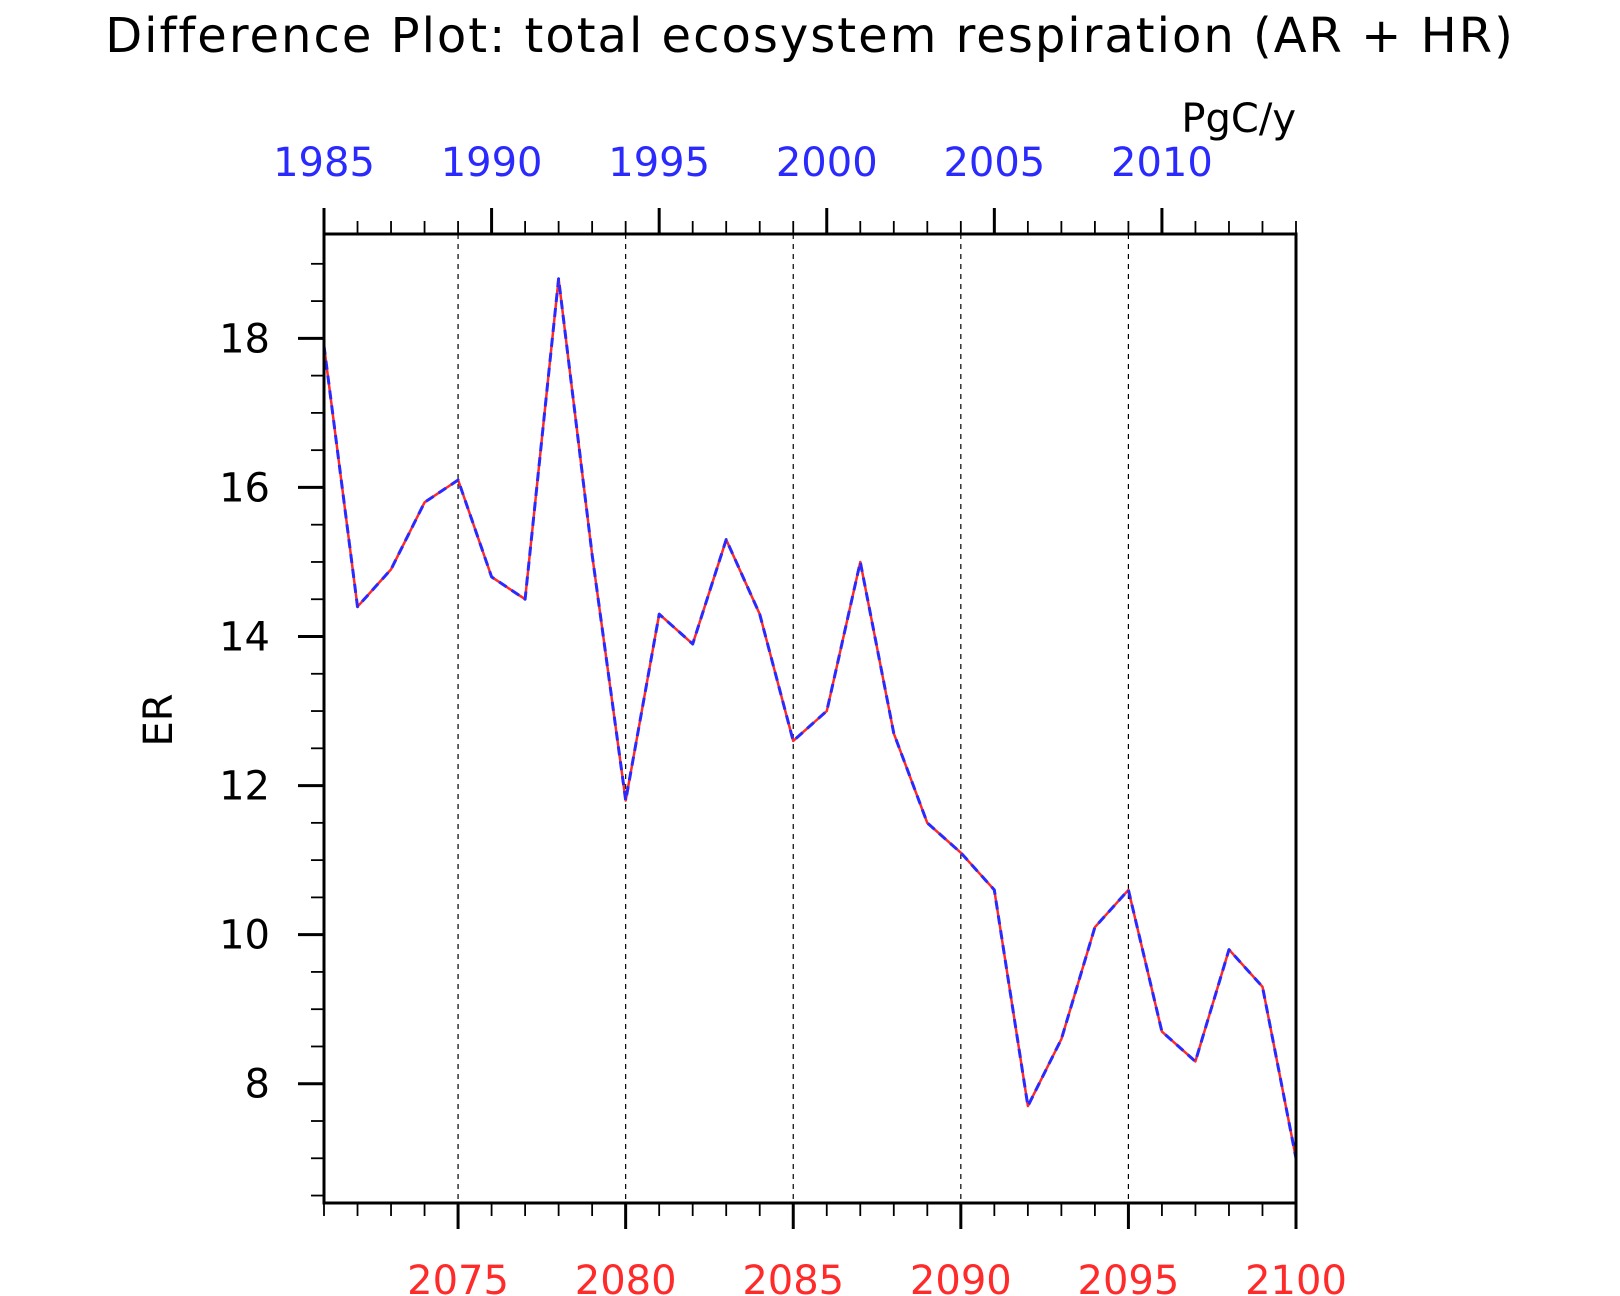 Image resolution: width=1620 pixels, height=1296 pixels. I want to click on units-label: PgC/y, so click(1238, 119).